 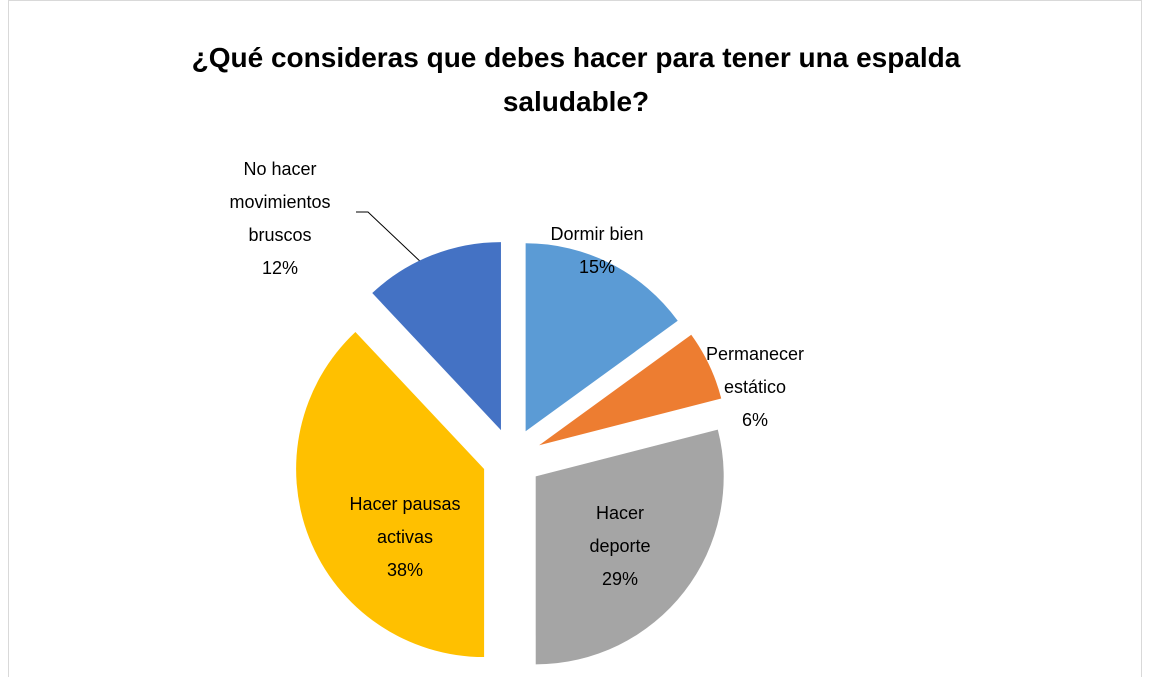 What do you see at coordinates (620, 529) in the screenshot?
I see `slice-label: Hacer deporte` at bounding box center [620, 529].